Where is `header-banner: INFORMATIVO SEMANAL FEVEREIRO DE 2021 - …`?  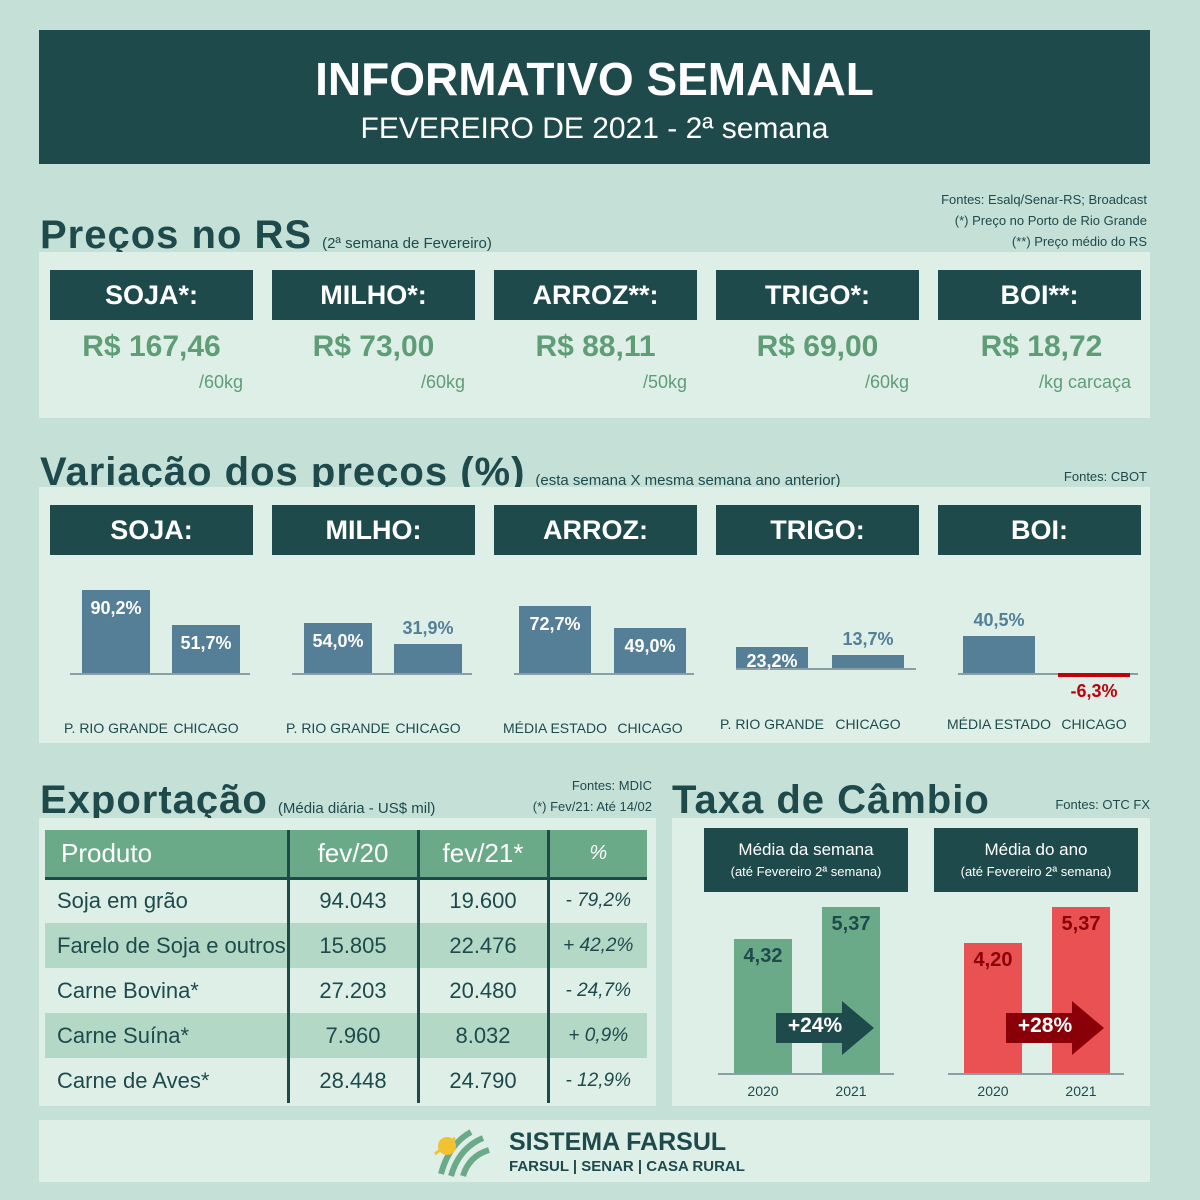
header-banner: INFORMATIVO SEMANAL FEVEREIRO DE 2021 - … is located at coordinates (594, 97).